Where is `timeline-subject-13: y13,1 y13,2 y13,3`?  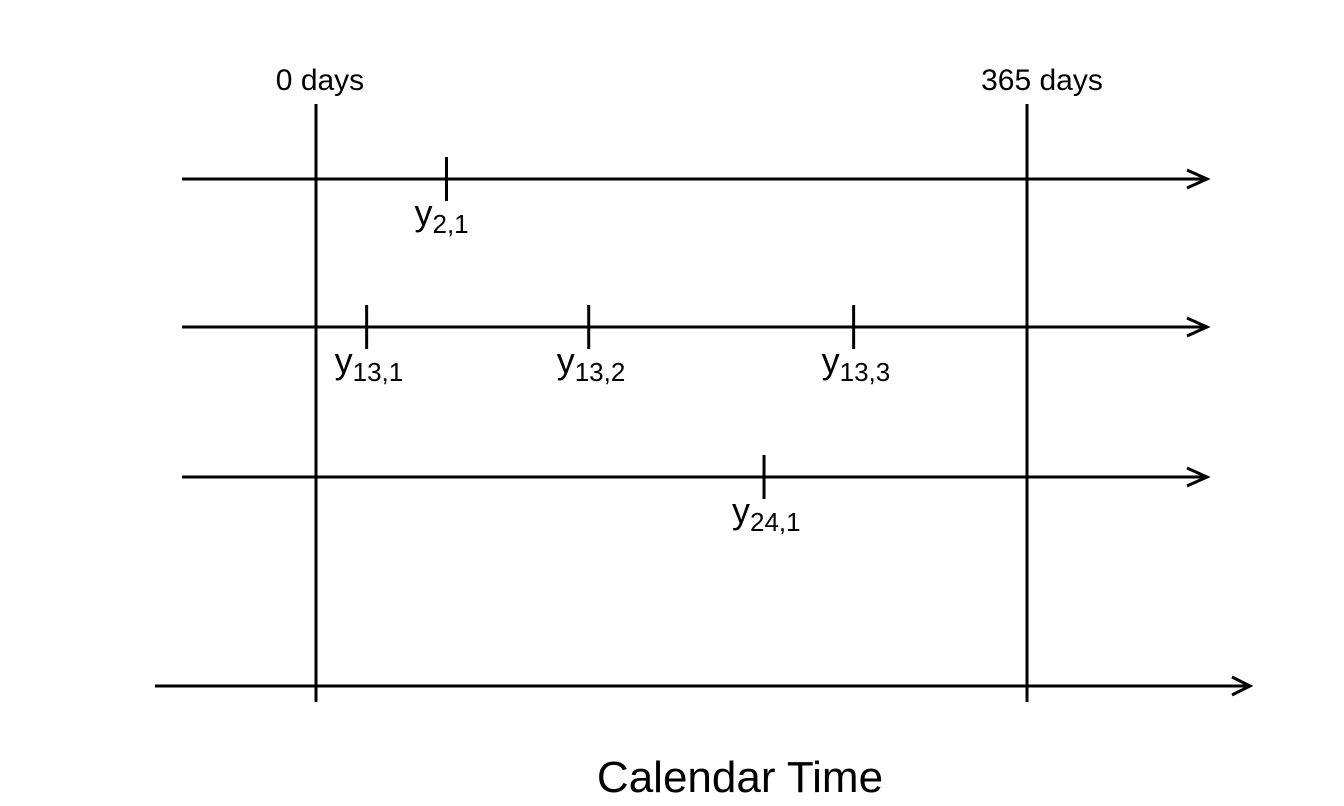
timeline-subject-13: y13,1 y13,2 y13,3 is located at coordinates (696, 346).